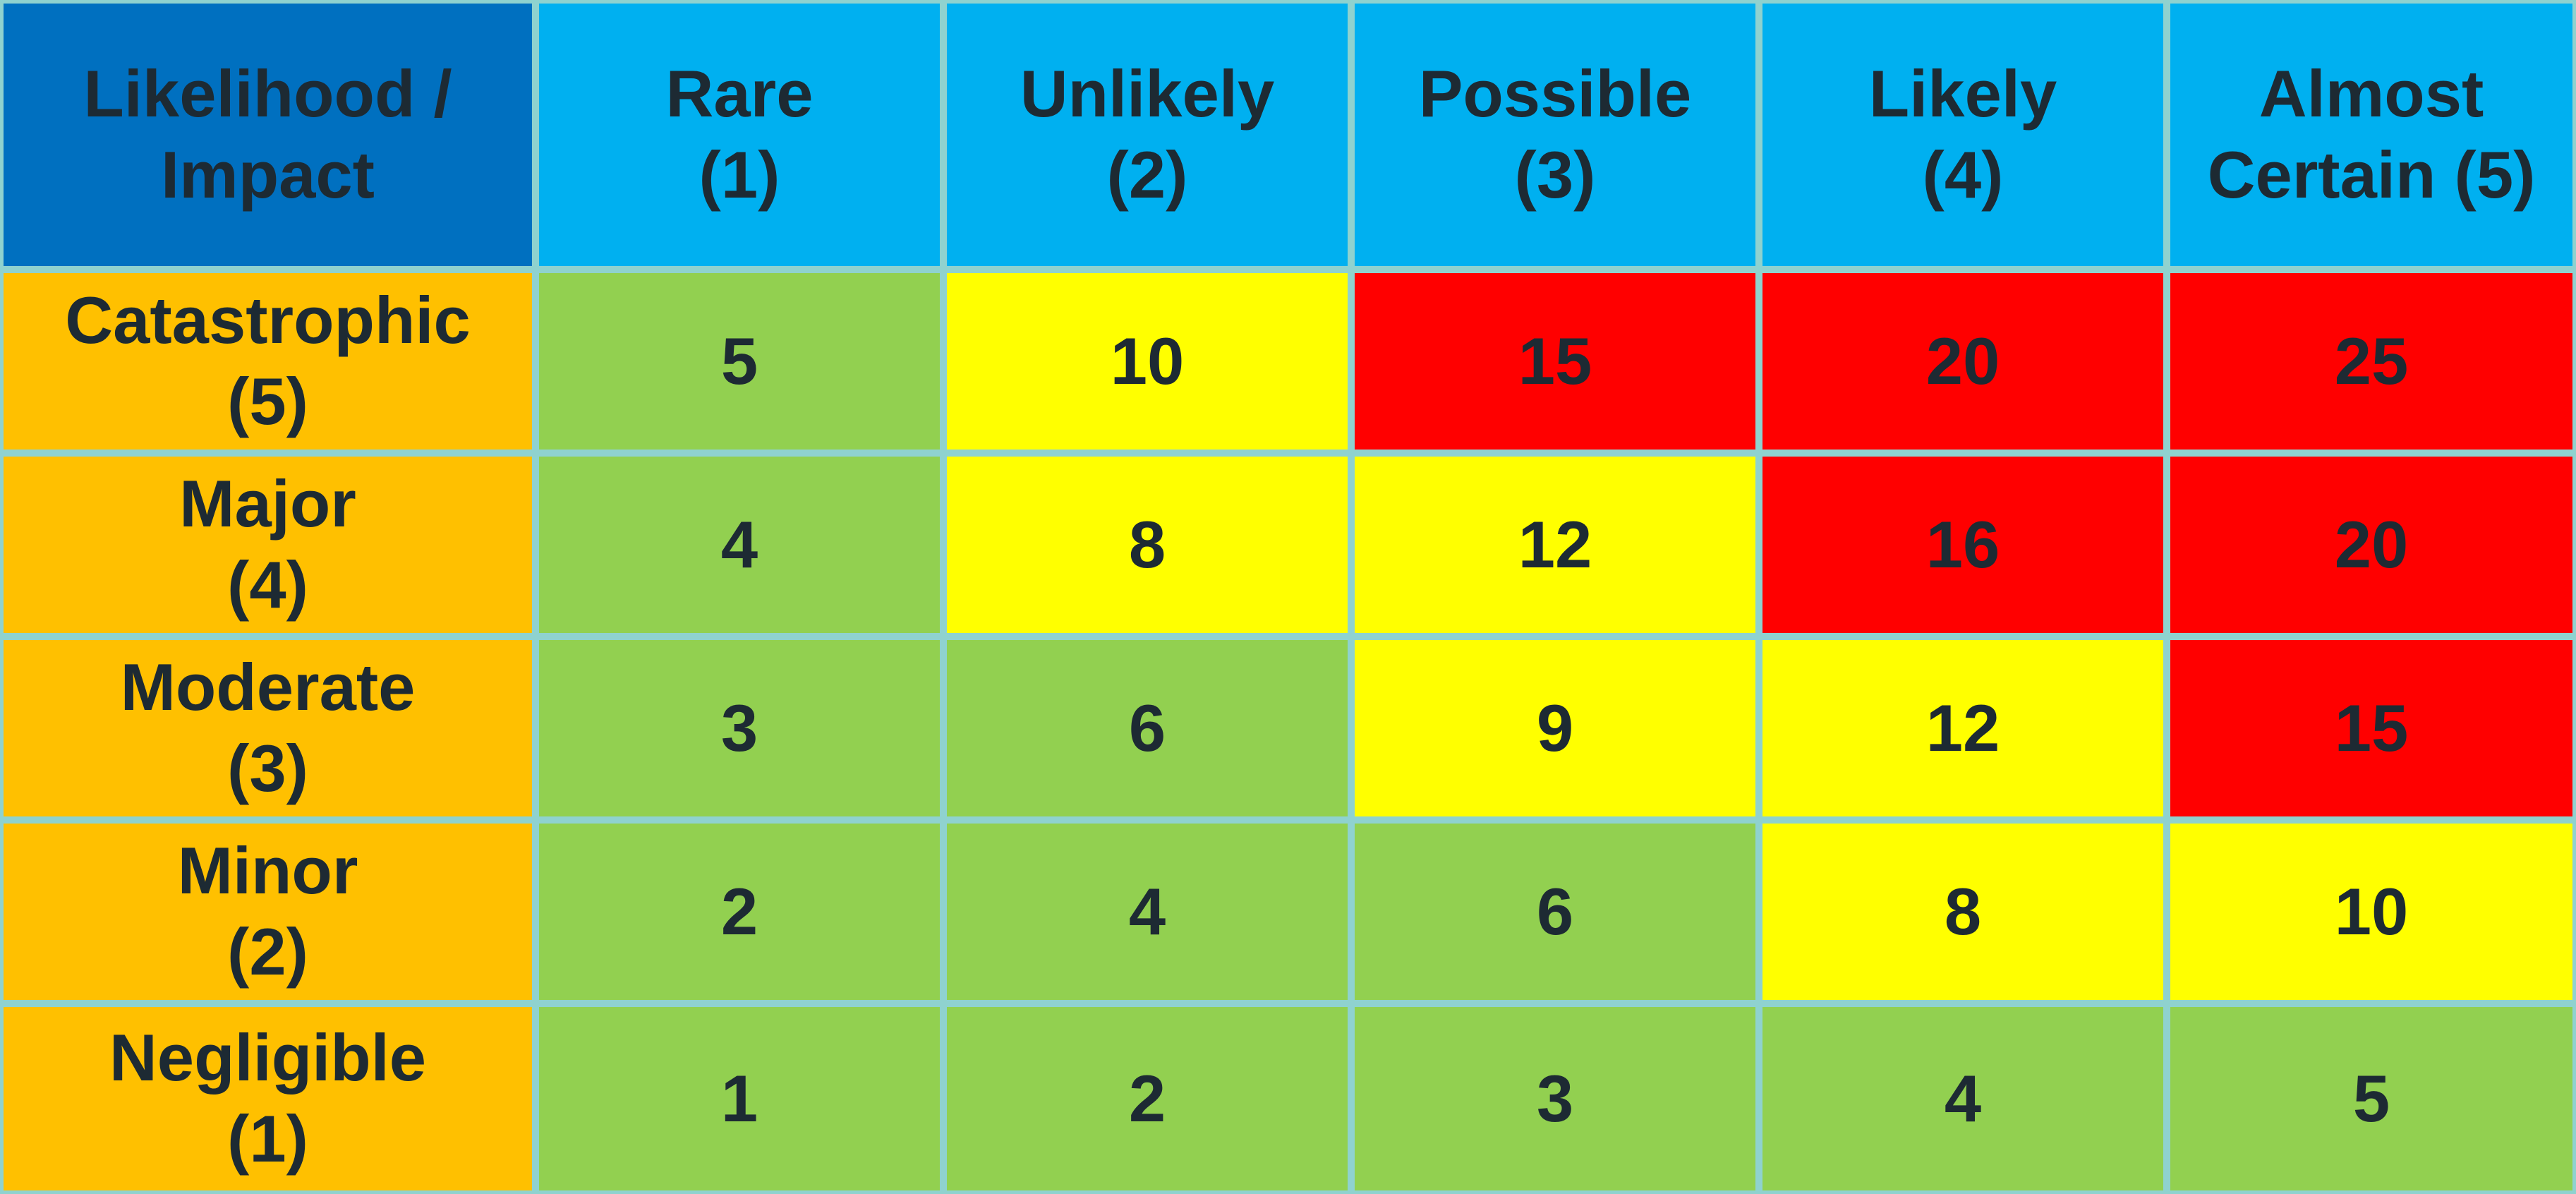 The height and width of the screenshot is (1194, 2576). I want to click on column-header-rating: Certain (5), so click(2371, 175).